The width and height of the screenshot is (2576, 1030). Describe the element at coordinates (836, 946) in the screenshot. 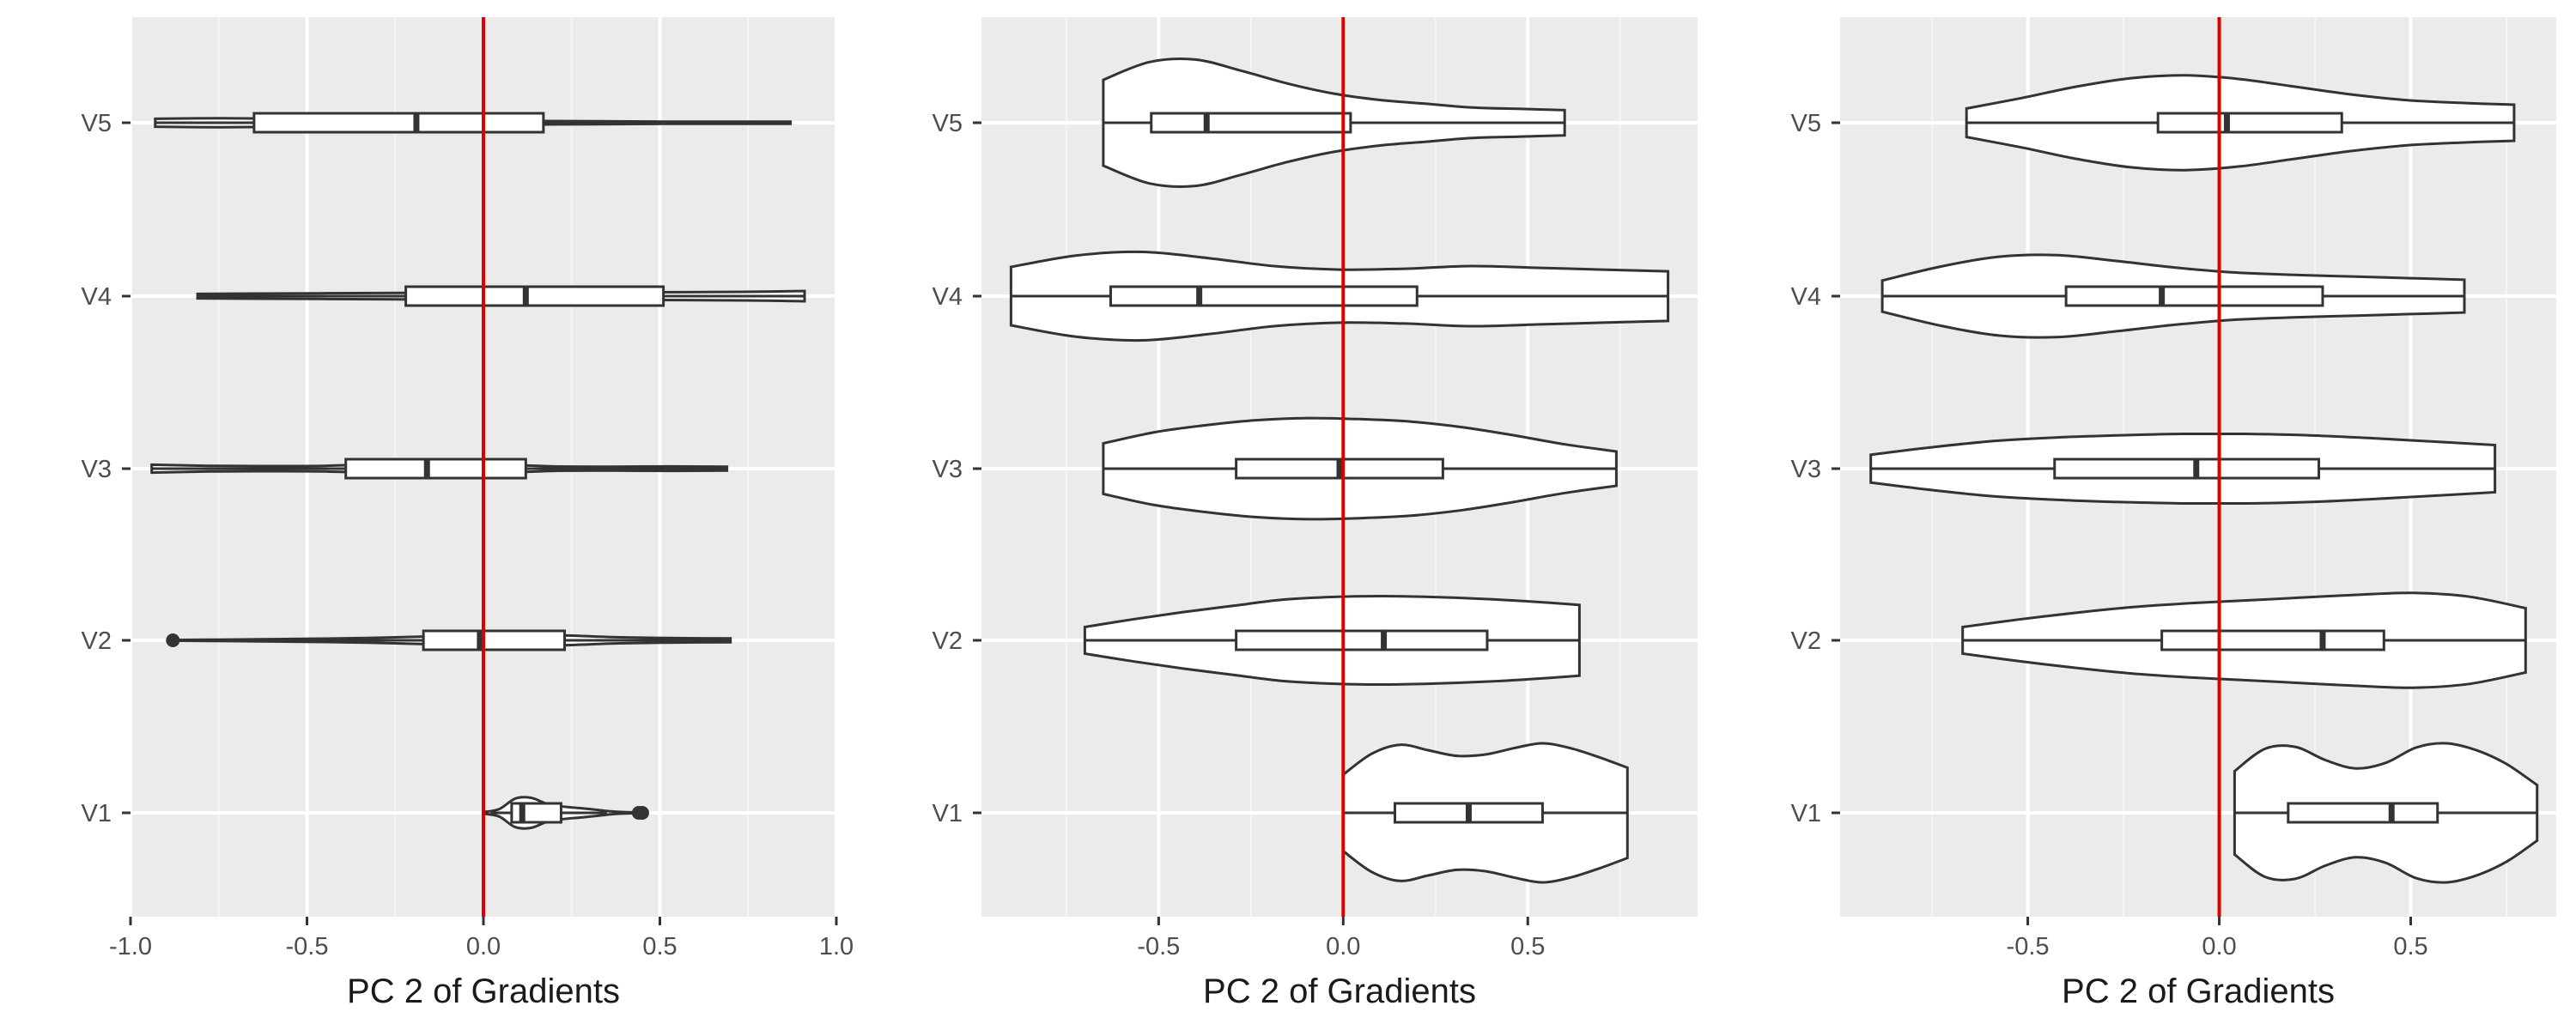

I see `x-tick-label: 1.0` at that location.